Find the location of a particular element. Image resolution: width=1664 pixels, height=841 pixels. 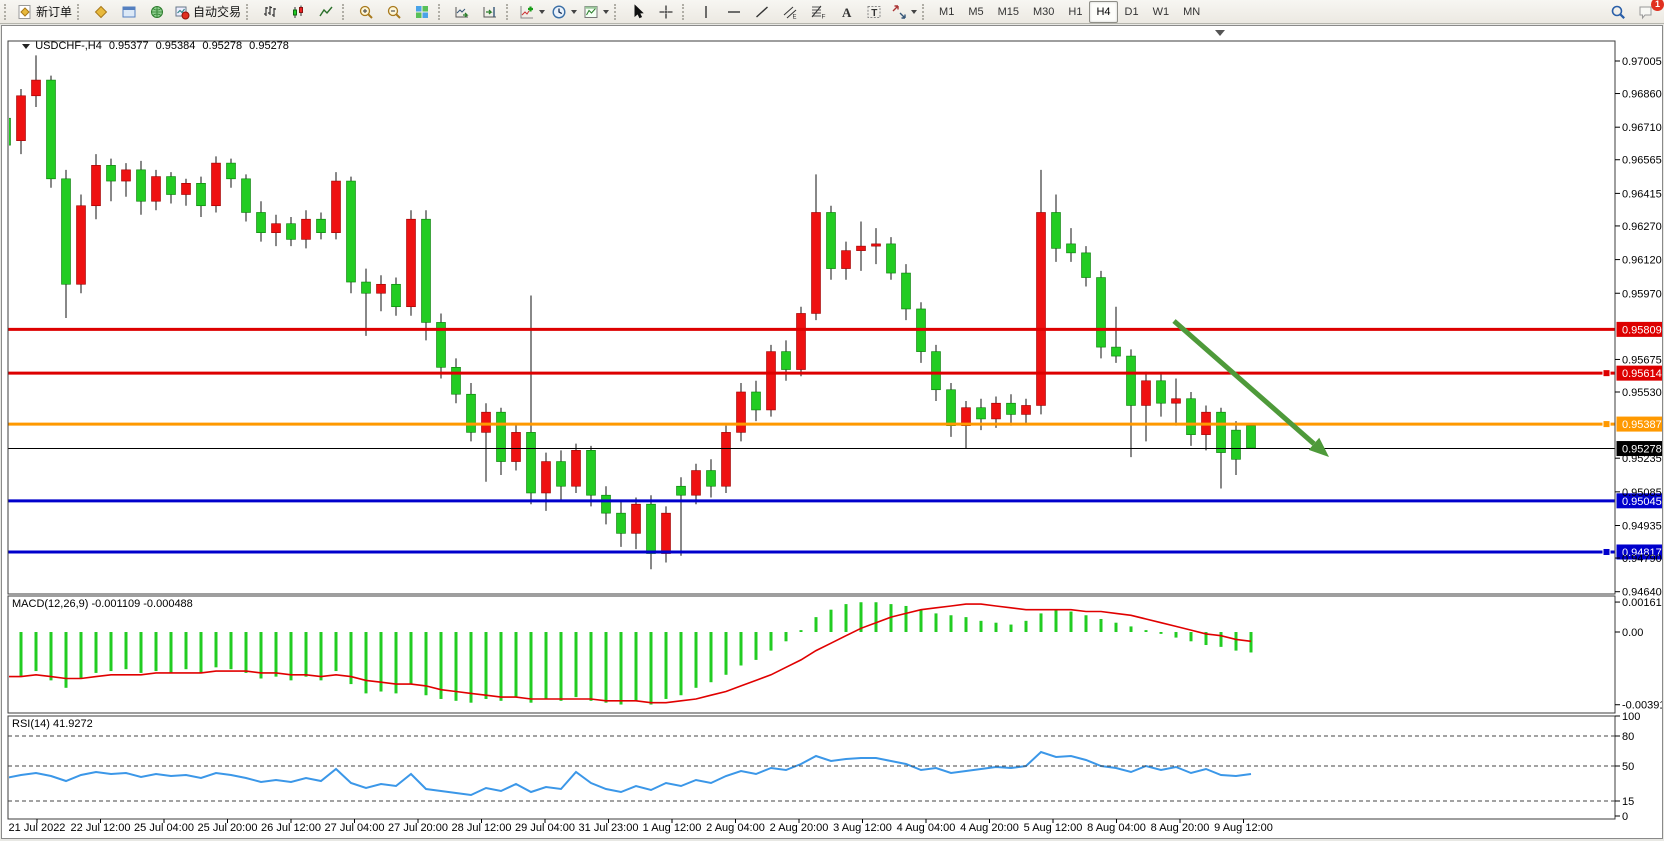

arrows-button is located at coordinates (904, 12).